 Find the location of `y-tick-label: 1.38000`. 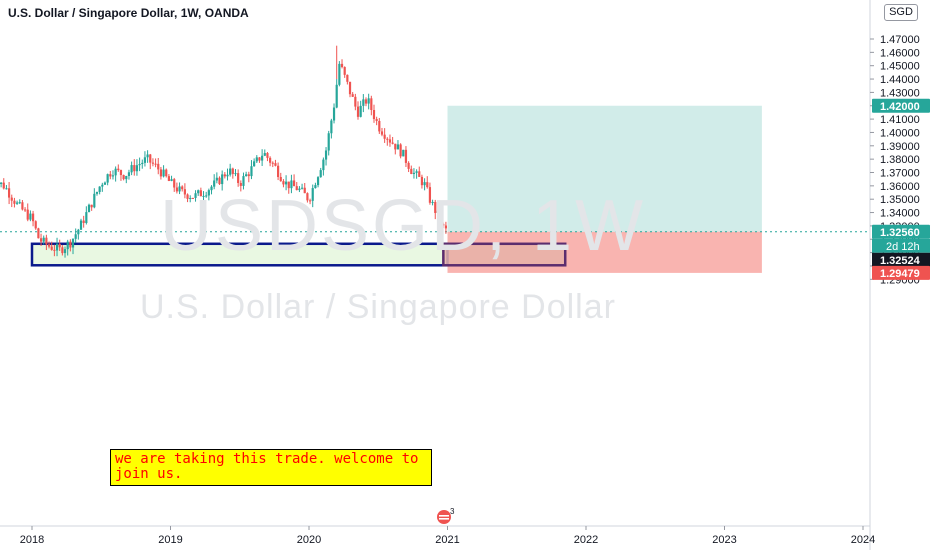

y-tick-label: 1.38000 is located at coordinates (900, 160).